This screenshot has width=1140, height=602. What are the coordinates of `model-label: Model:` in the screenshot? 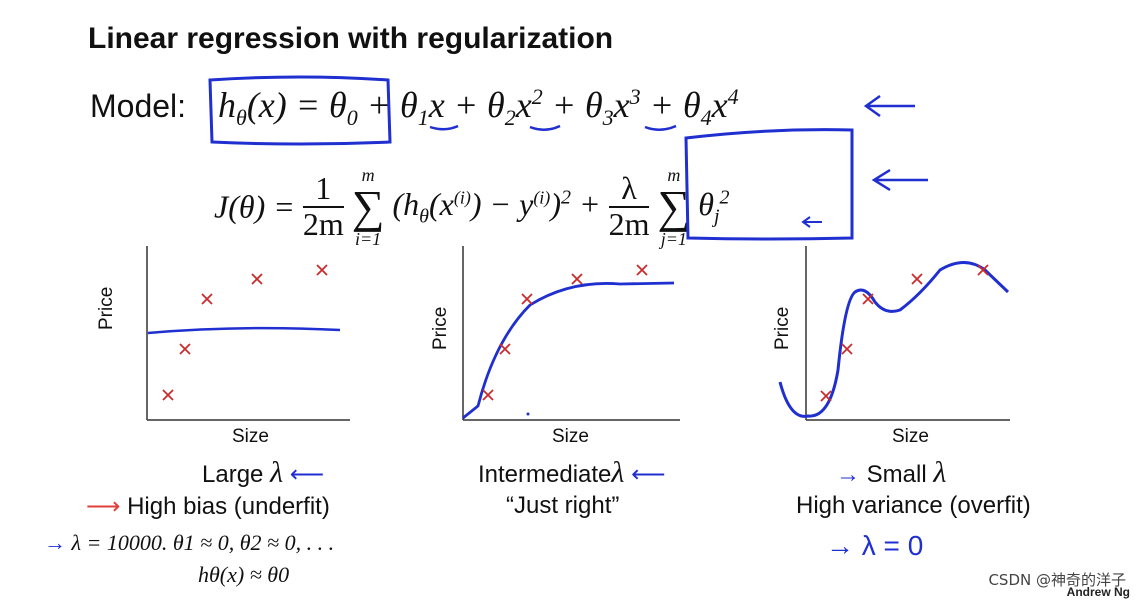 It's located at (138, 106).